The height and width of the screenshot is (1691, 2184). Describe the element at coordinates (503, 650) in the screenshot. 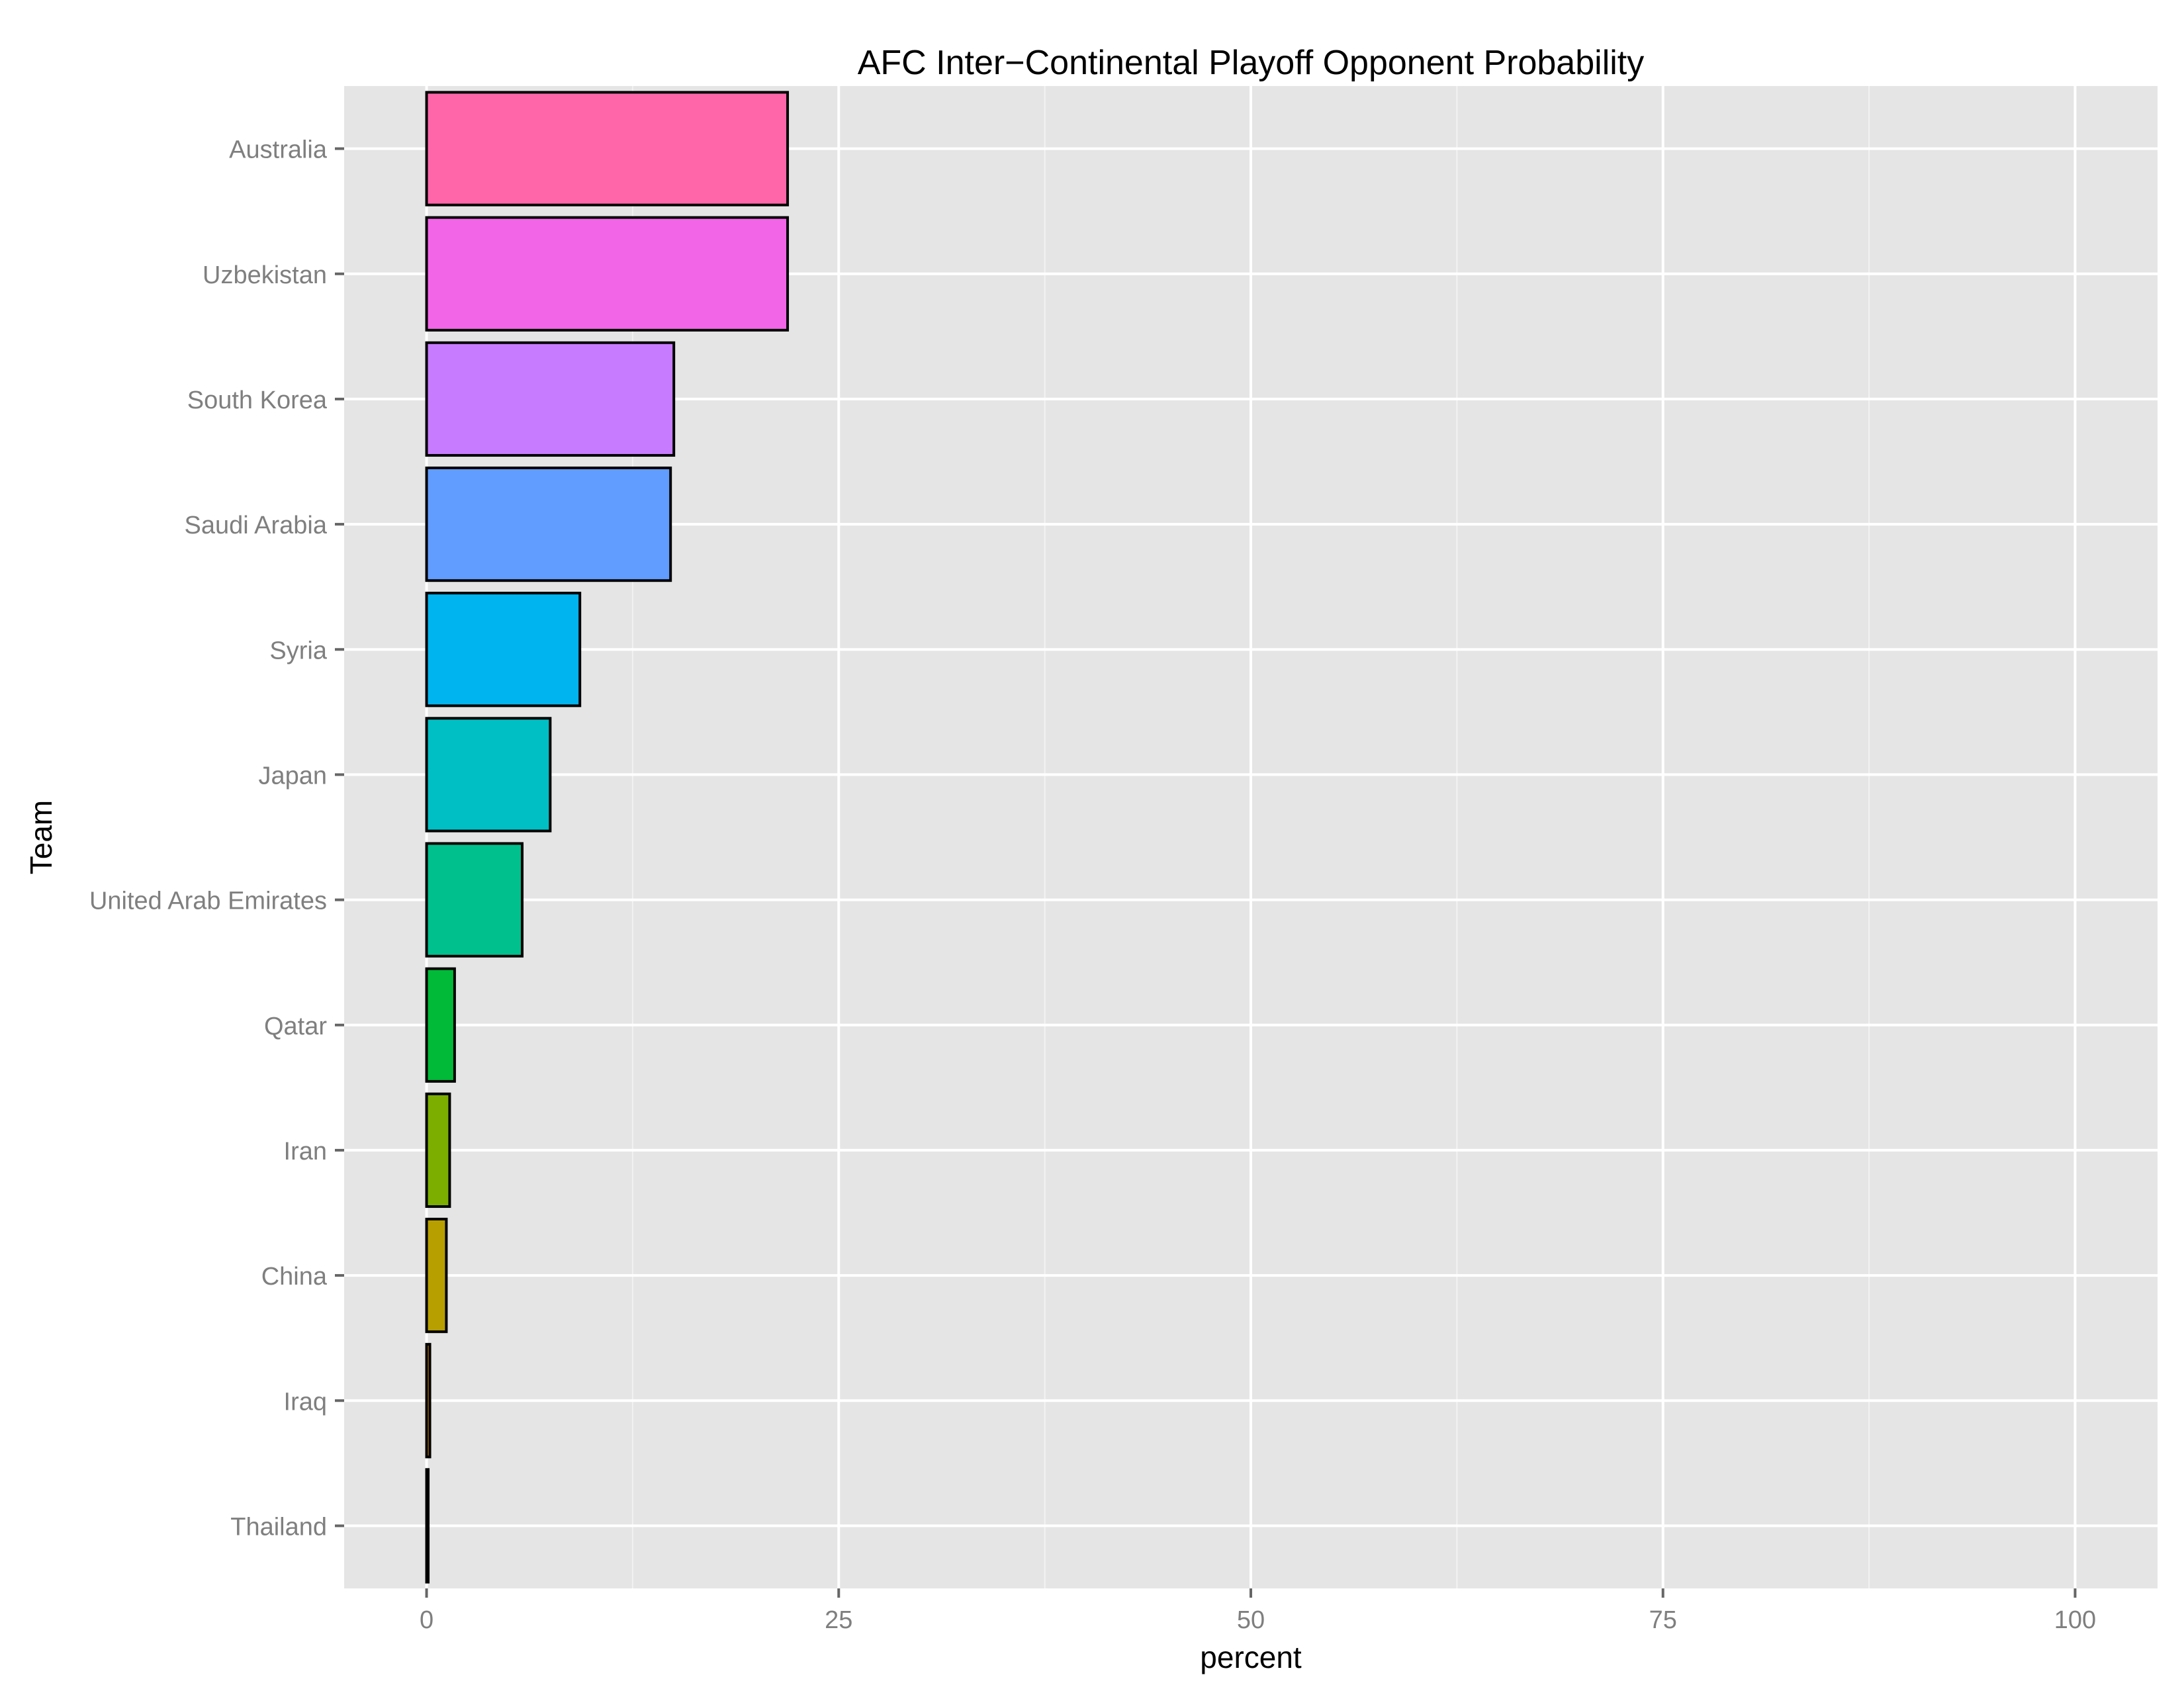

I see `bar-syria` at that location.